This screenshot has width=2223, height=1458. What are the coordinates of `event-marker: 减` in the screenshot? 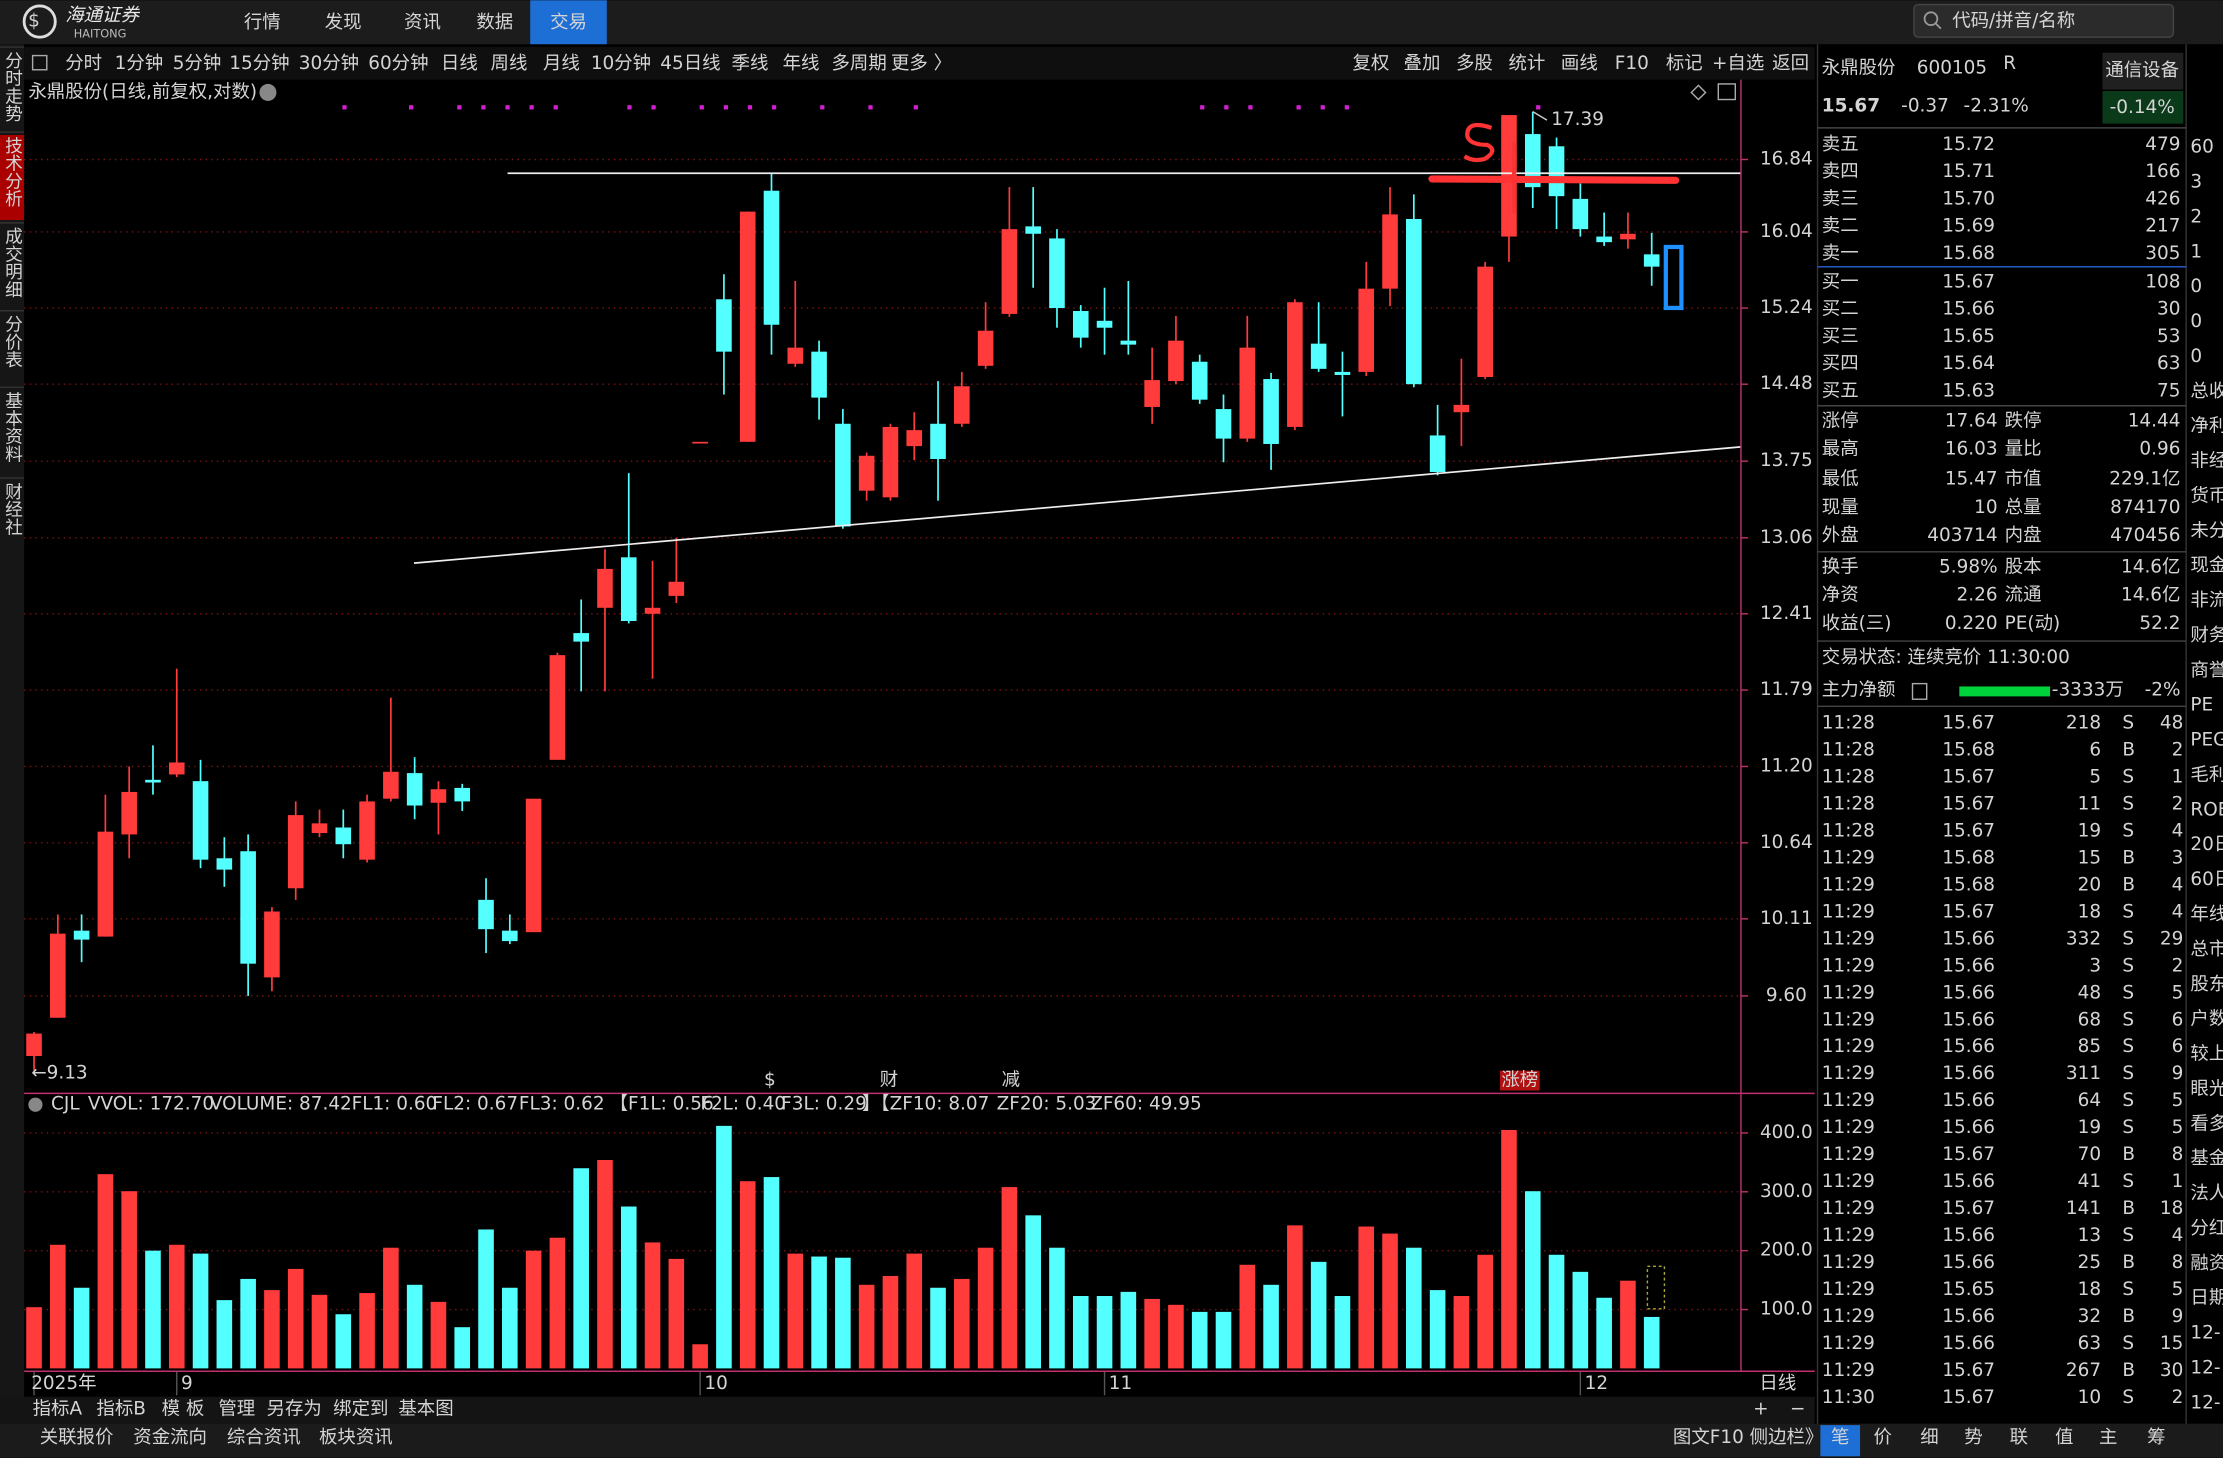 It's located at (1011, 1080).